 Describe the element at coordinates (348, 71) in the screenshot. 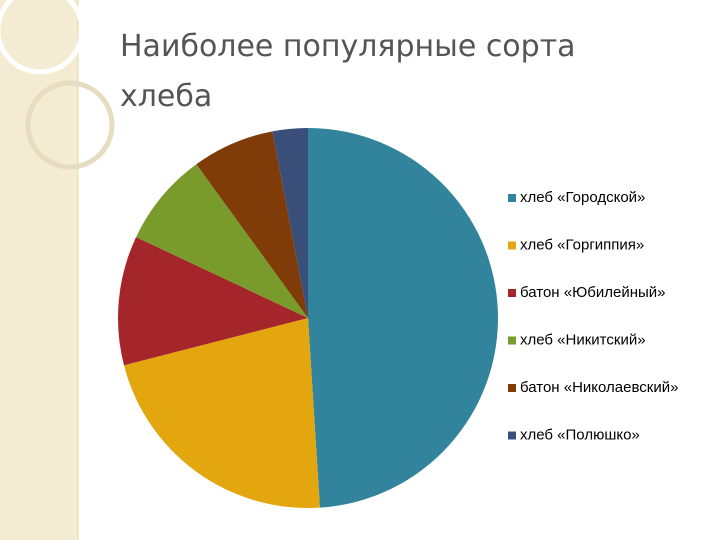

I see `chart-title: Наиболее популярные сорта хлеба` at that location.